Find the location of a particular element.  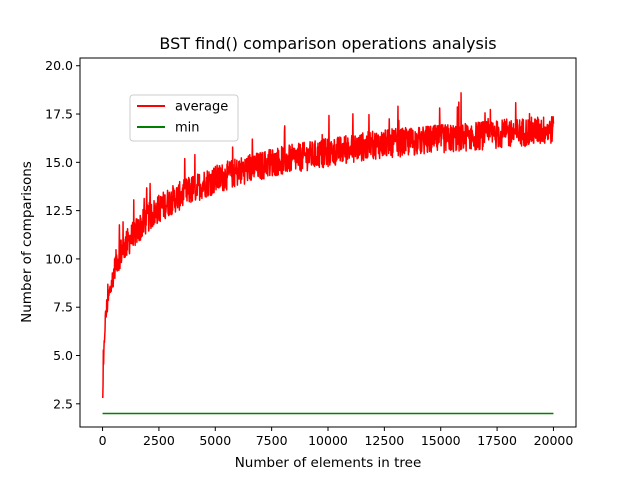

y-tick-label: 10.0 is located at coordinates (59, 258).